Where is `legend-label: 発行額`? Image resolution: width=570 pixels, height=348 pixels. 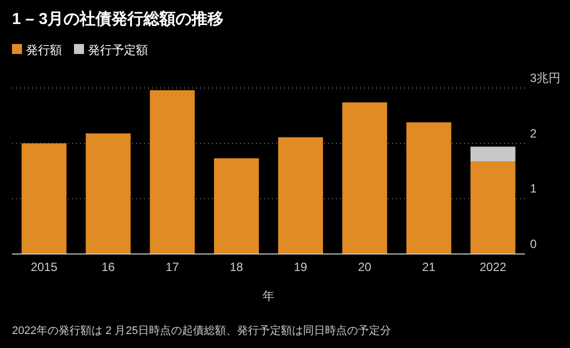 legend-label: 発行額 is located at coordinates (44, 50).